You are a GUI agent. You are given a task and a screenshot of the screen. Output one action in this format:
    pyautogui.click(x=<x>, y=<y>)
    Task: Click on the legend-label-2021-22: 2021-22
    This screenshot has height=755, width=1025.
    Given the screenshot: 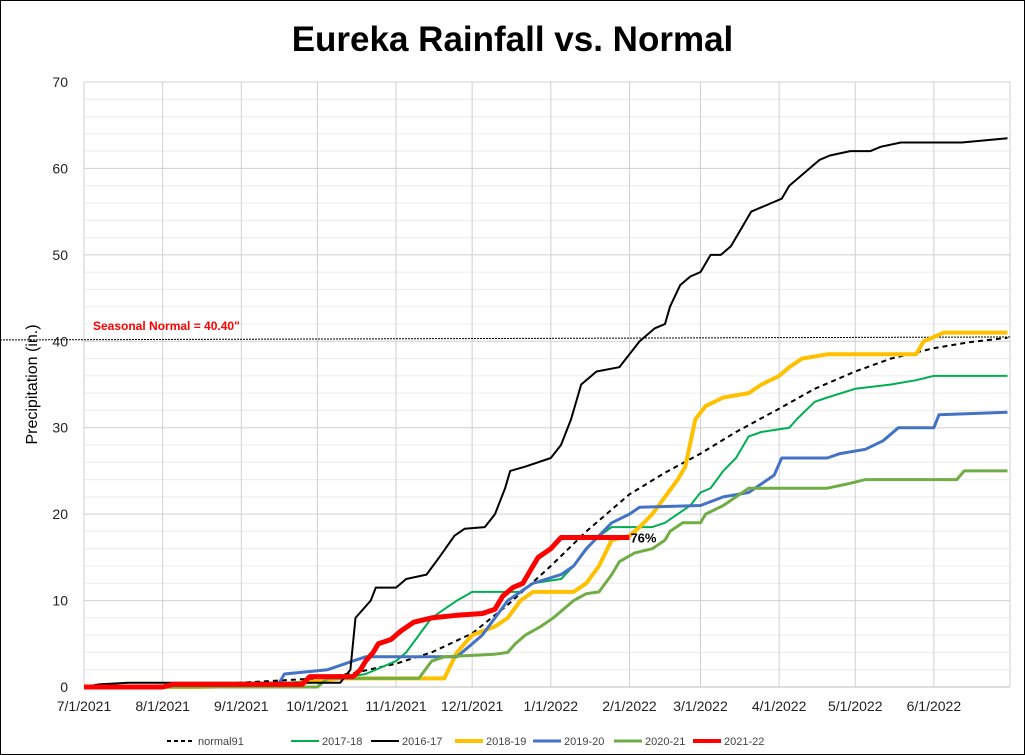 What is the action you would take?
    pyautogui.click(x=744, y=742)
    